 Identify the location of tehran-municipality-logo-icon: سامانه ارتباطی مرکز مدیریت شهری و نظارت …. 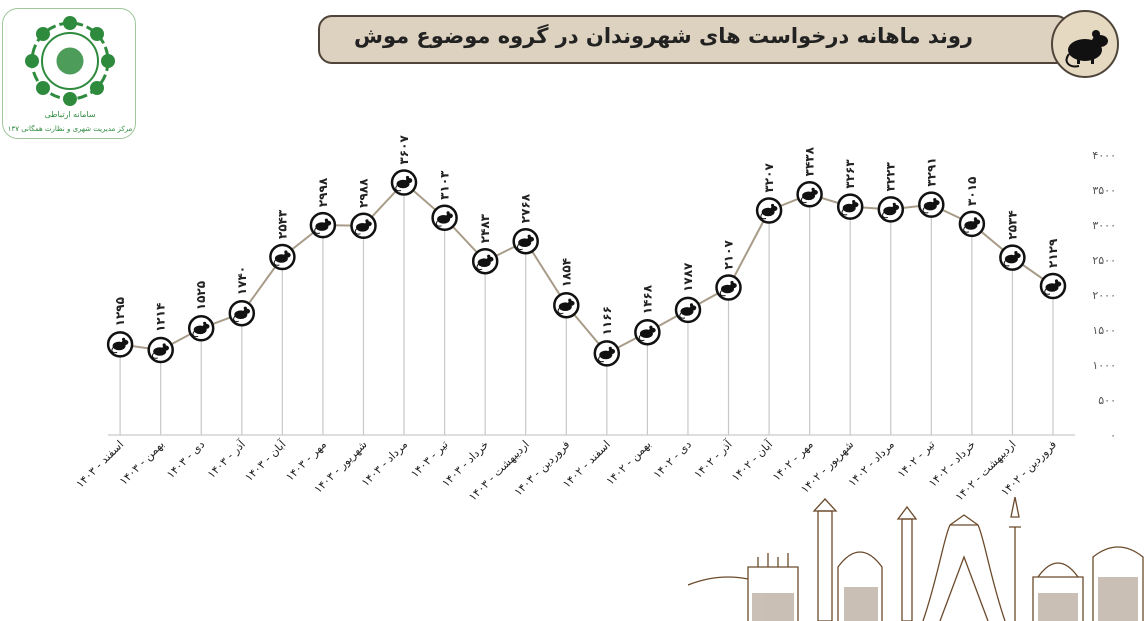
(70, 74).